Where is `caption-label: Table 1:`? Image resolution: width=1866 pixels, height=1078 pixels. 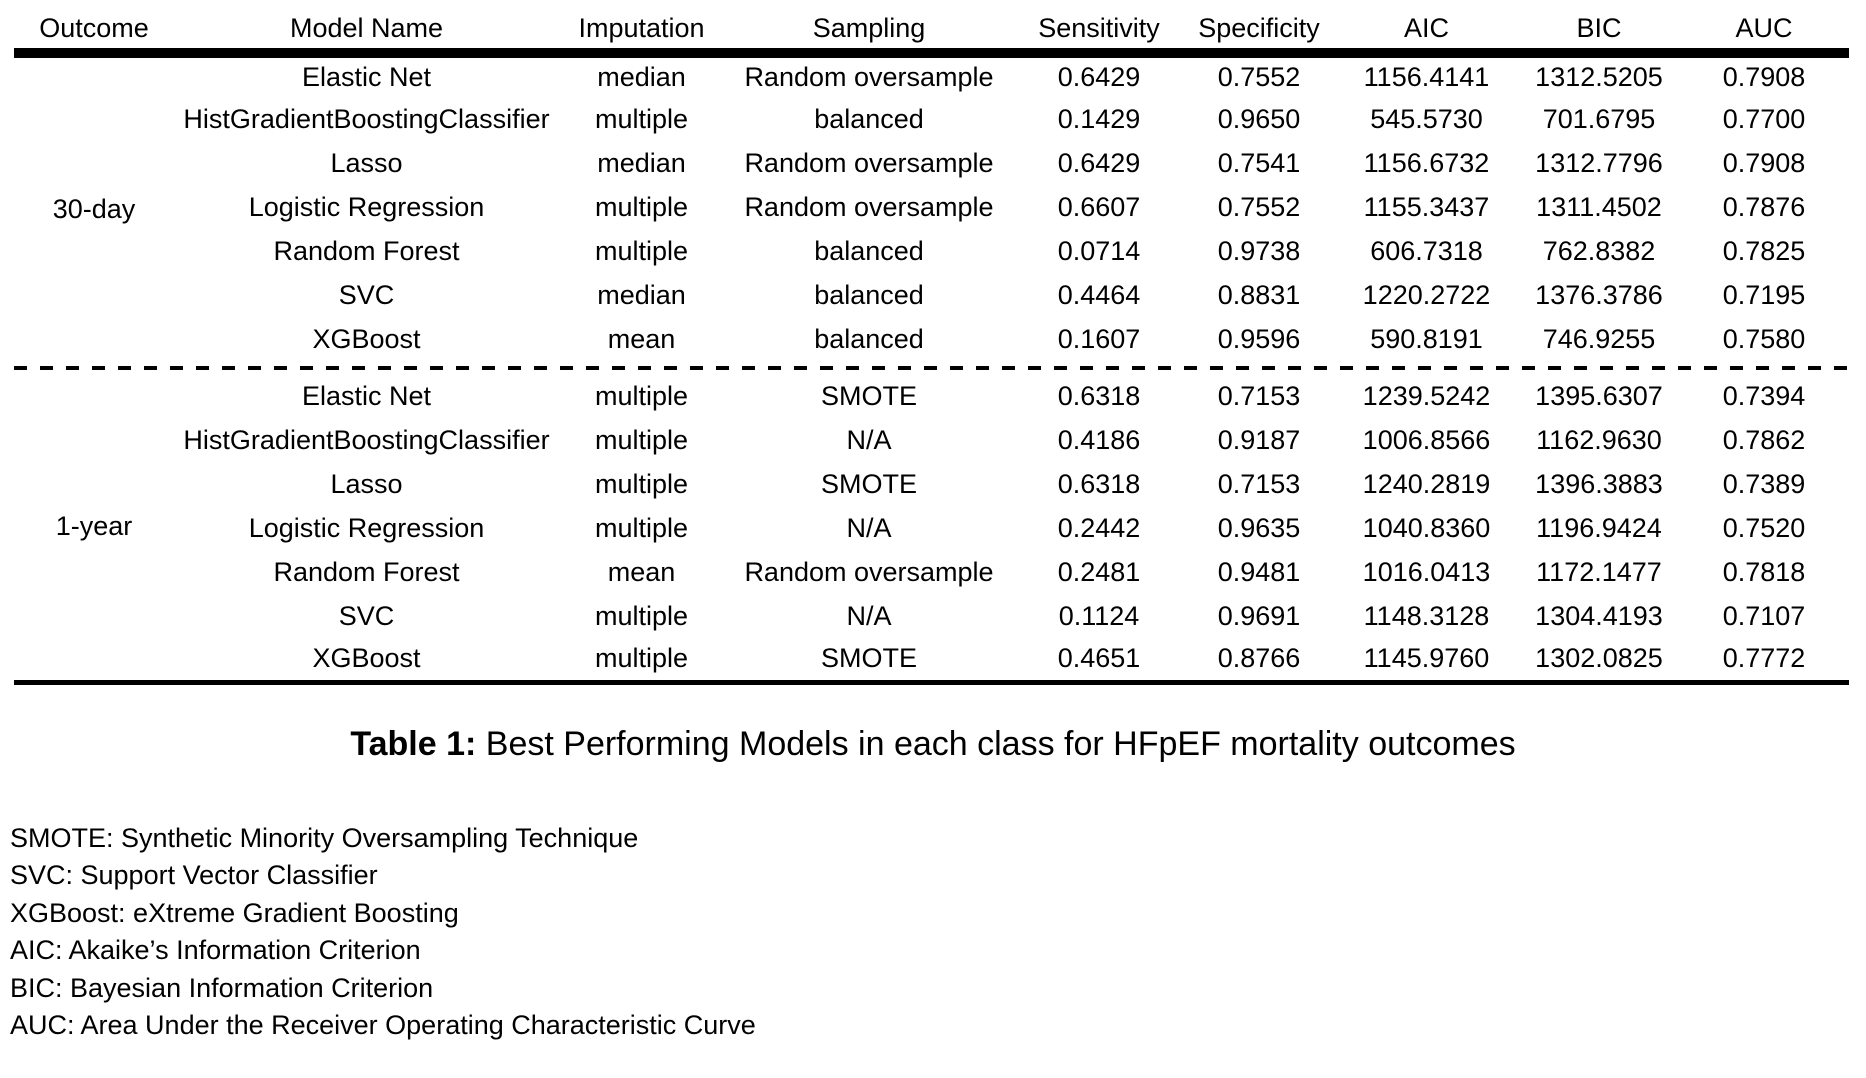 caption-label: Table 1: is located at coordinates (413, 743).